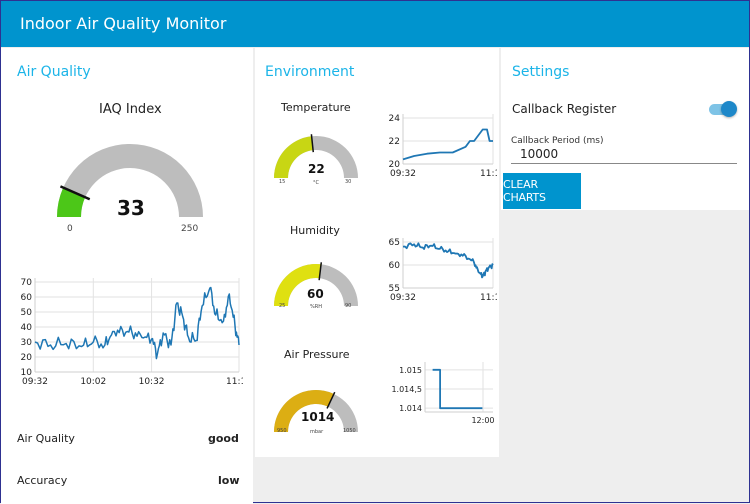  Describe the element at coordinates (316, 169) in the screenshot. I see `temperature-gauge-value: 22` at that location.